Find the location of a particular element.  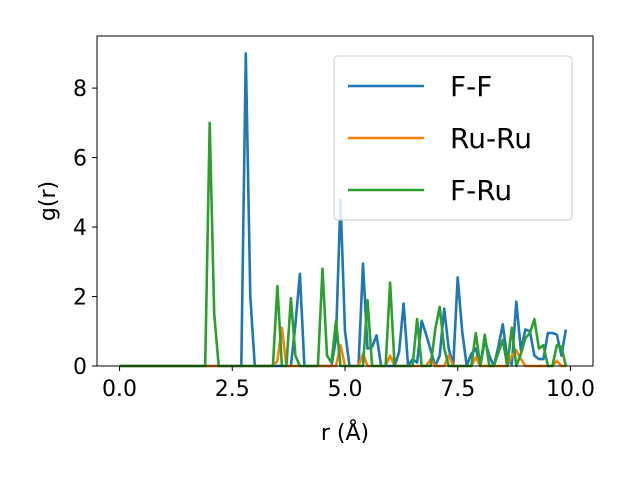

legend-box is located at coordinates (453, 138).